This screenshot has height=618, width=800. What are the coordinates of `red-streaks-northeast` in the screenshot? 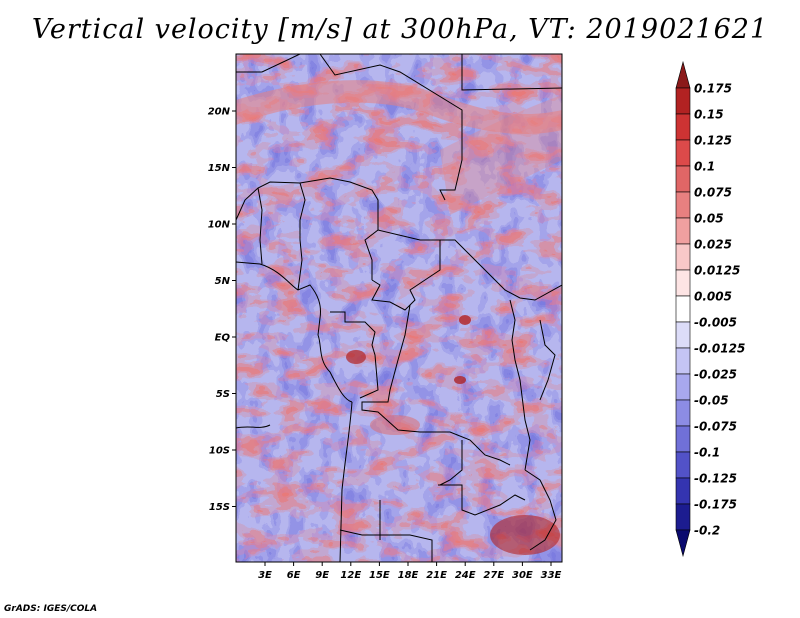 It's located at (501, 155).